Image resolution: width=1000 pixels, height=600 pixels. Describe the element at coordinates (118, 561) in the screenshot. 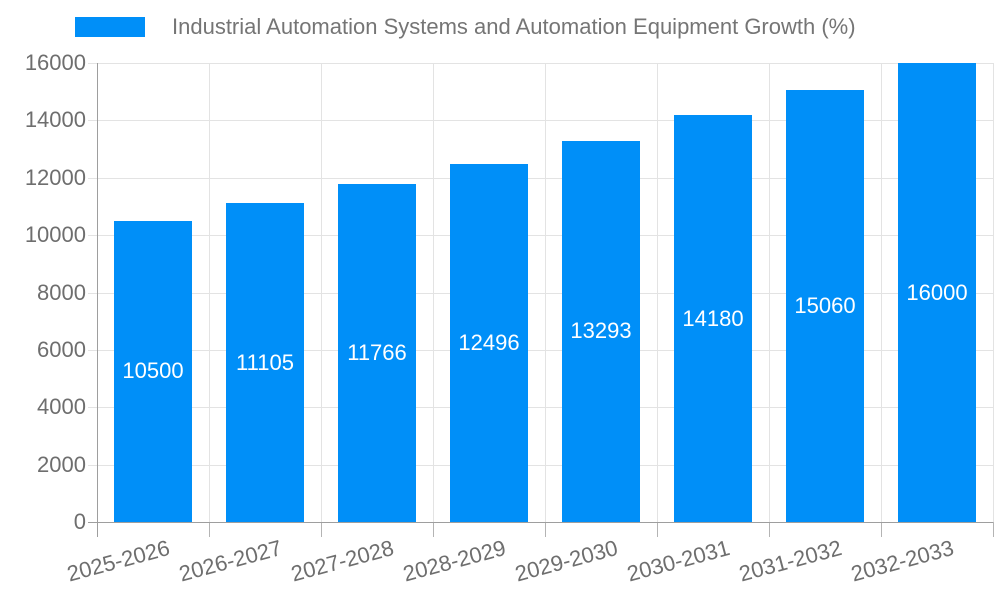

I see `x-tick-label: 2025-2026` at that location.